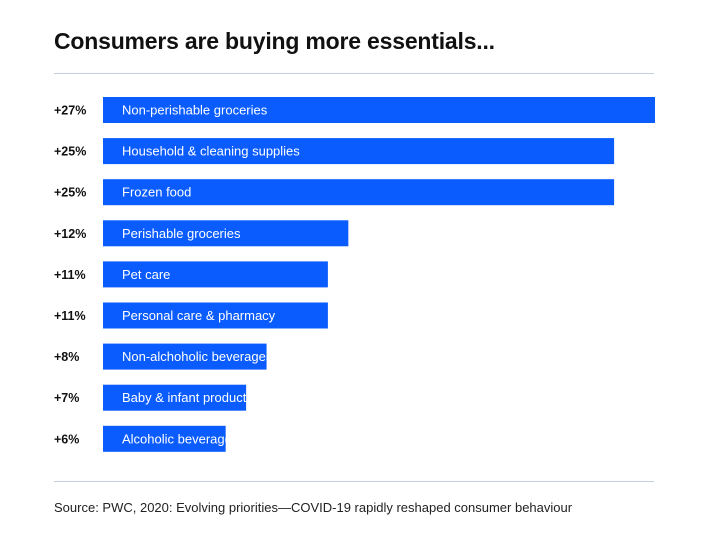  I want to click on category-label: Personal care & pharmacy, so click(199, 315).